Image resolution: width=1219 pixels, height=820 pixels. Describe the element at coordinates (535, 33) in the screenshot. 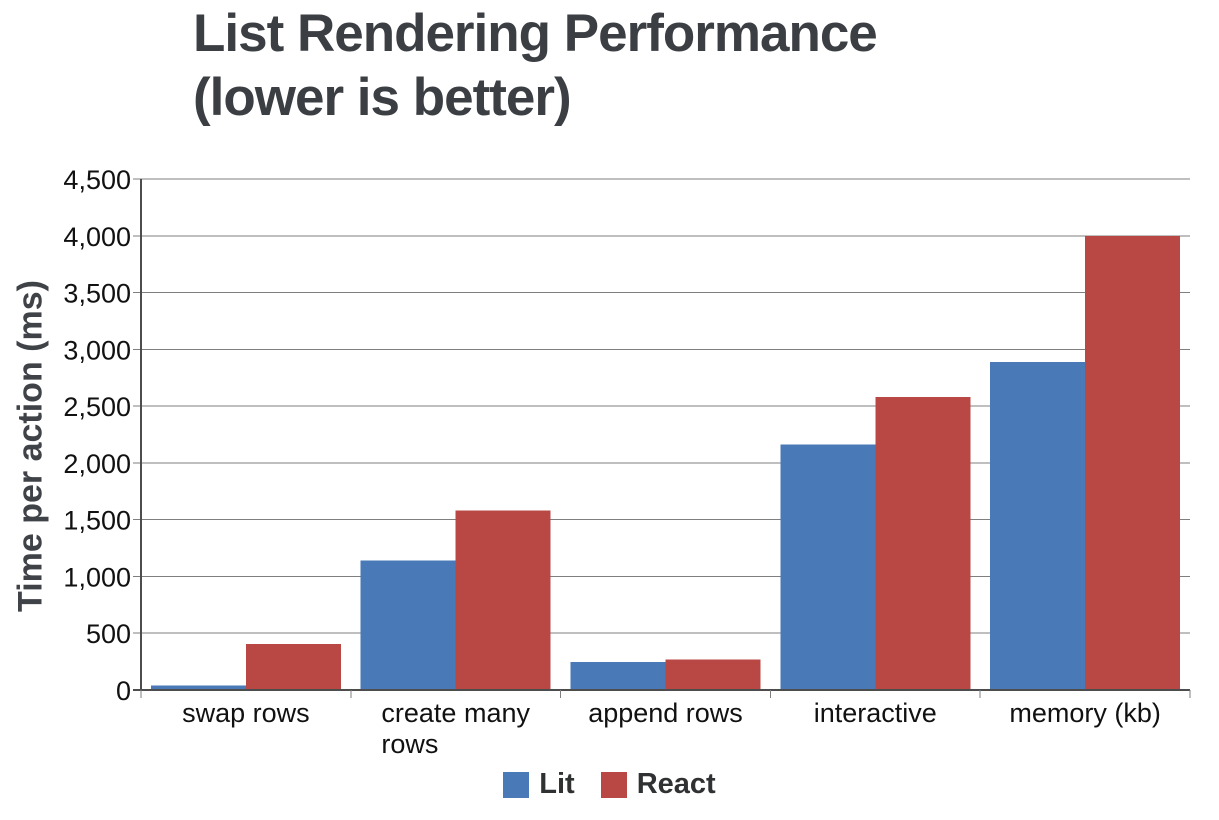

I see `chart-title-line1: List Rendering Performance` at that location.